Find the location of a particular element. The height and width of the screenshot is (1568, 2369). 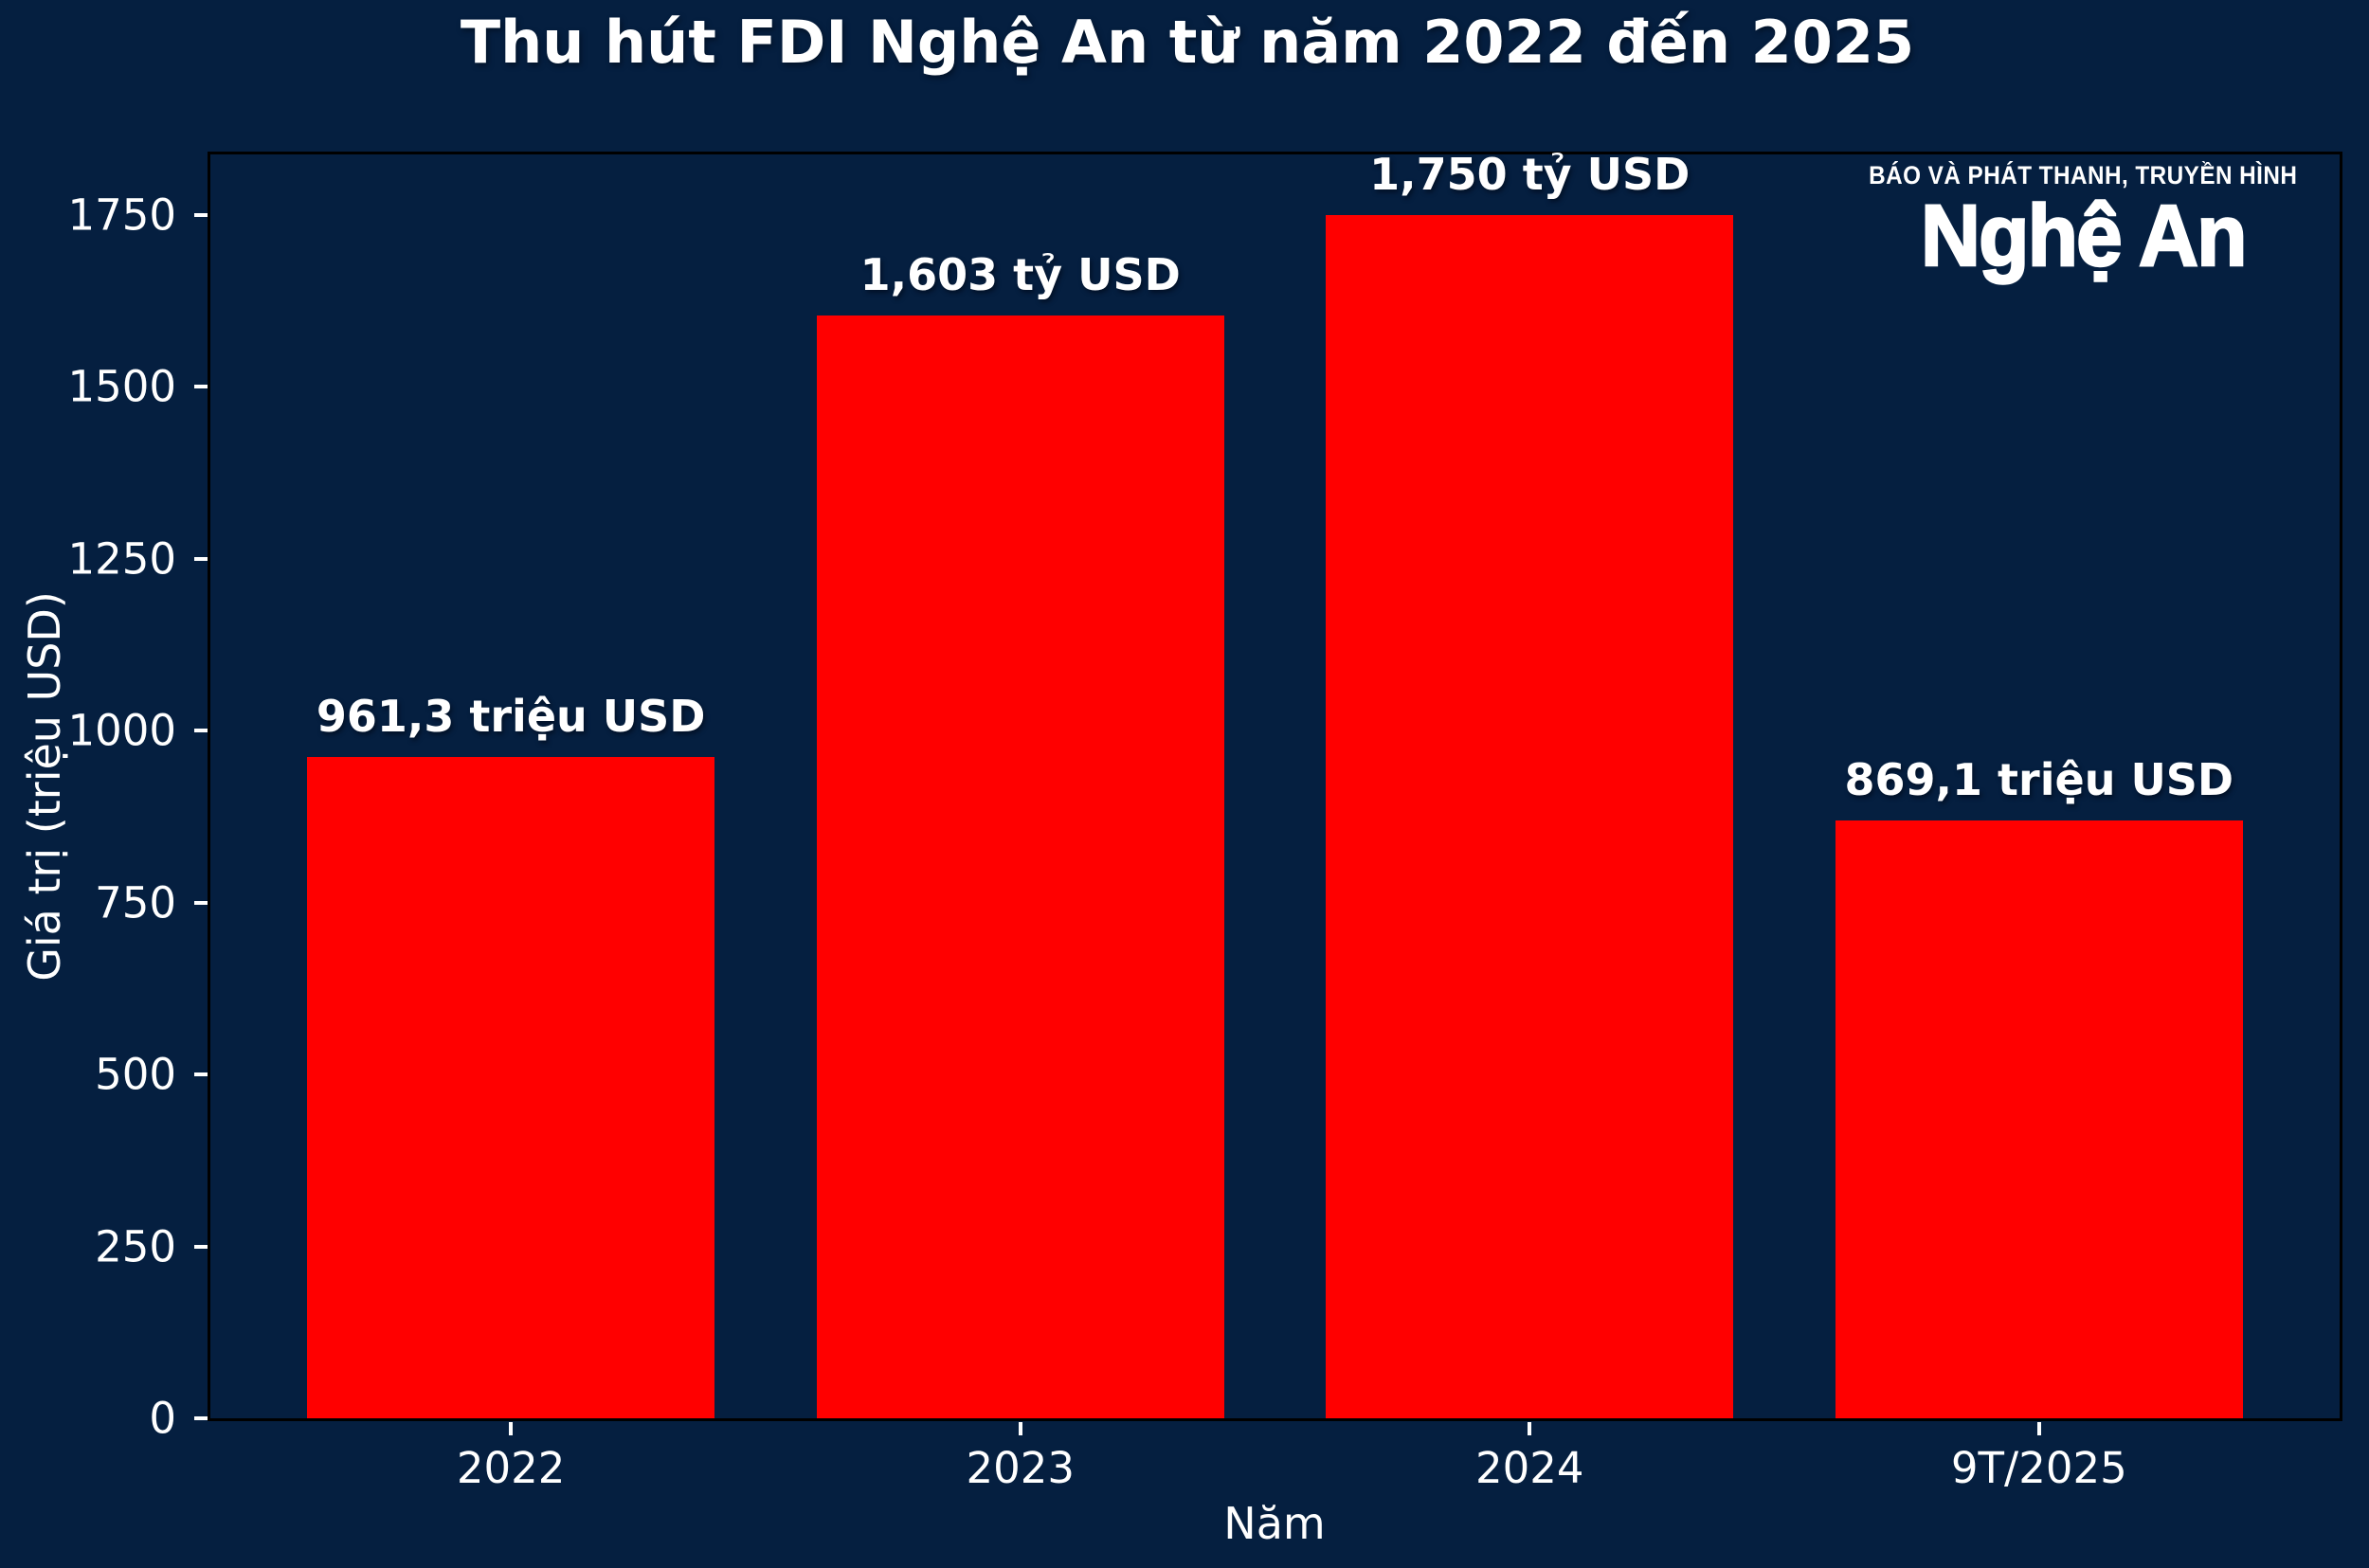

x-tick-label: 9T/2025 is located at coordinates (2039, 1468).